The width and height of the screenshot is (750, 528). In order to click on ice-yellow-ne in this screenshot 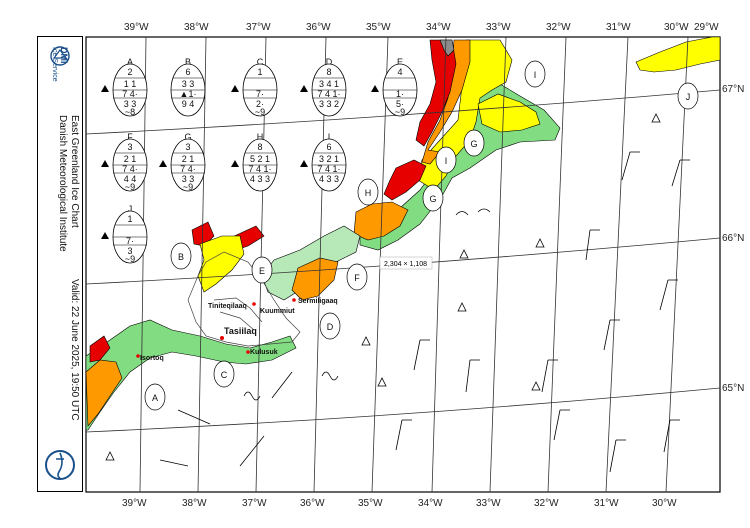, I will do `click(678, 54)`.